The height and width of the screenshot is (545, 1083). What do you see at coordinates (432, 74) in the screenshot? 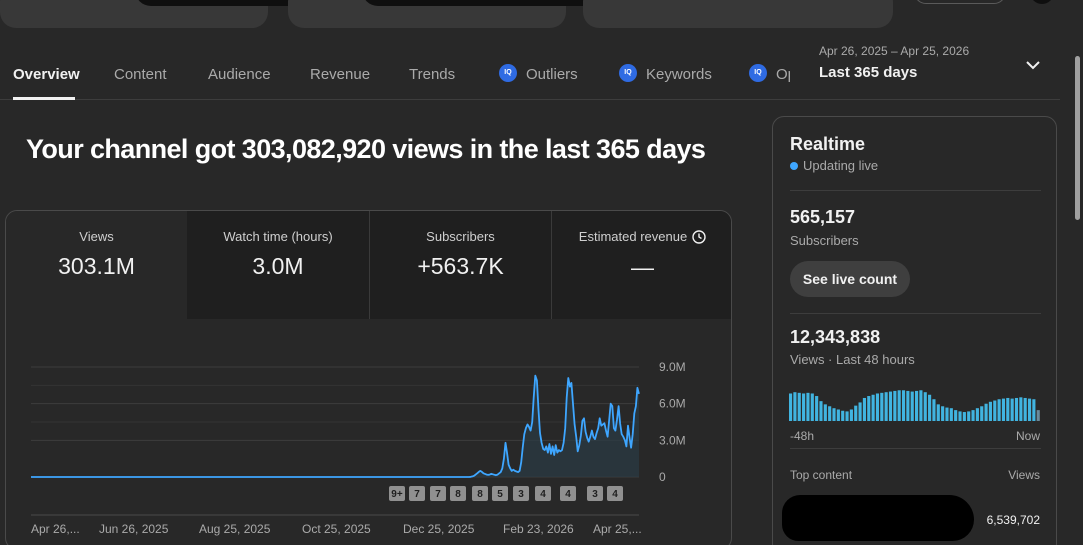
I see `tab-trends: Trends` at bounding box center [432, 74].